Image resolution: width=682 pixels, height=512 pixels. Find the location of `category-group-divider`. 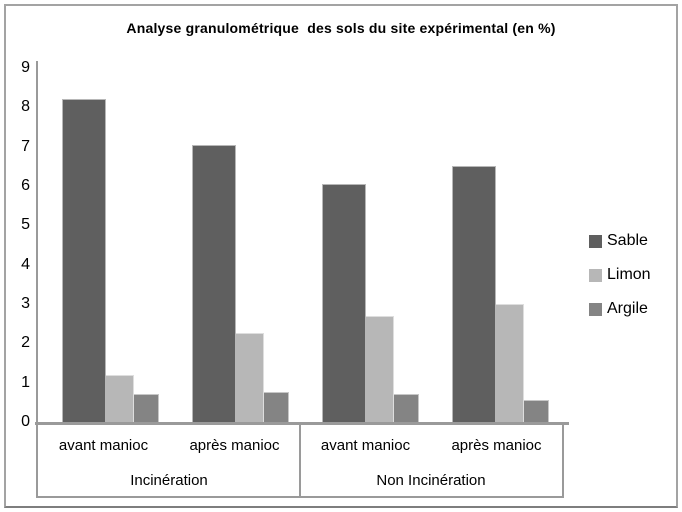

category-group-divider is located at coordinates (300, 460).